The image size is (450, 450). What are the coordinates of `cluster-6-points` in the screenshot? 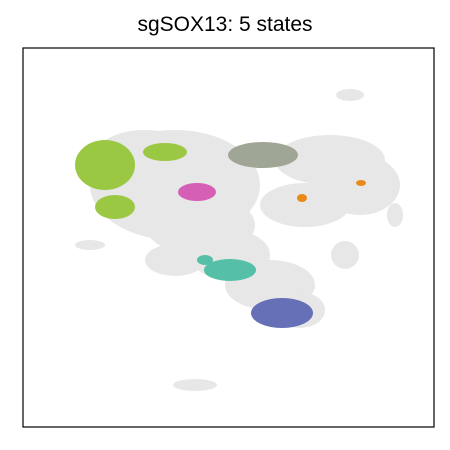 It's located at (282, 313).